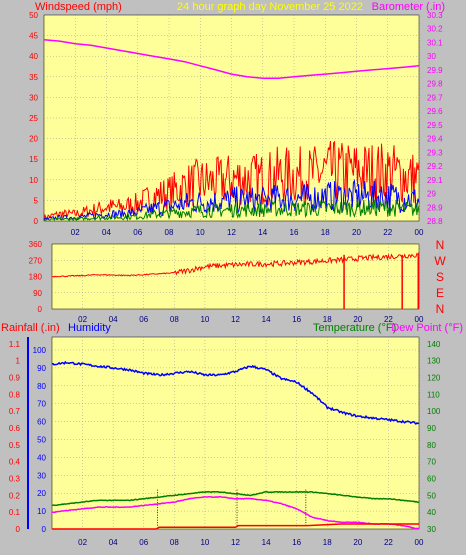 The width and height of the screenshot is (466, 555). Describe the element at coordinates (435, 111) in the screenshot. I see `barometer-tick-label: 29.6` at that location.